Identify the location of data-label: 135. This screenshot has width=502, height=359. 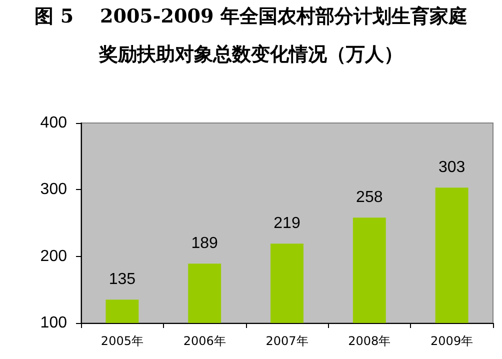
(122, 279).